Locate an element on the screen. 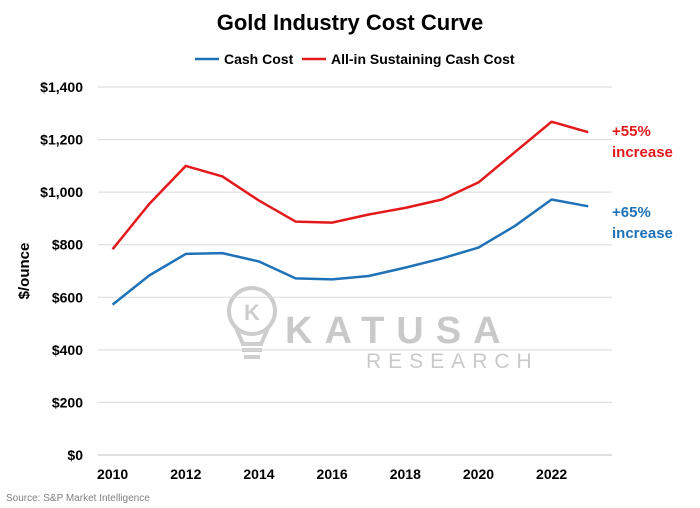  annotation-percent: +55% is located at coordinates (631, 131).